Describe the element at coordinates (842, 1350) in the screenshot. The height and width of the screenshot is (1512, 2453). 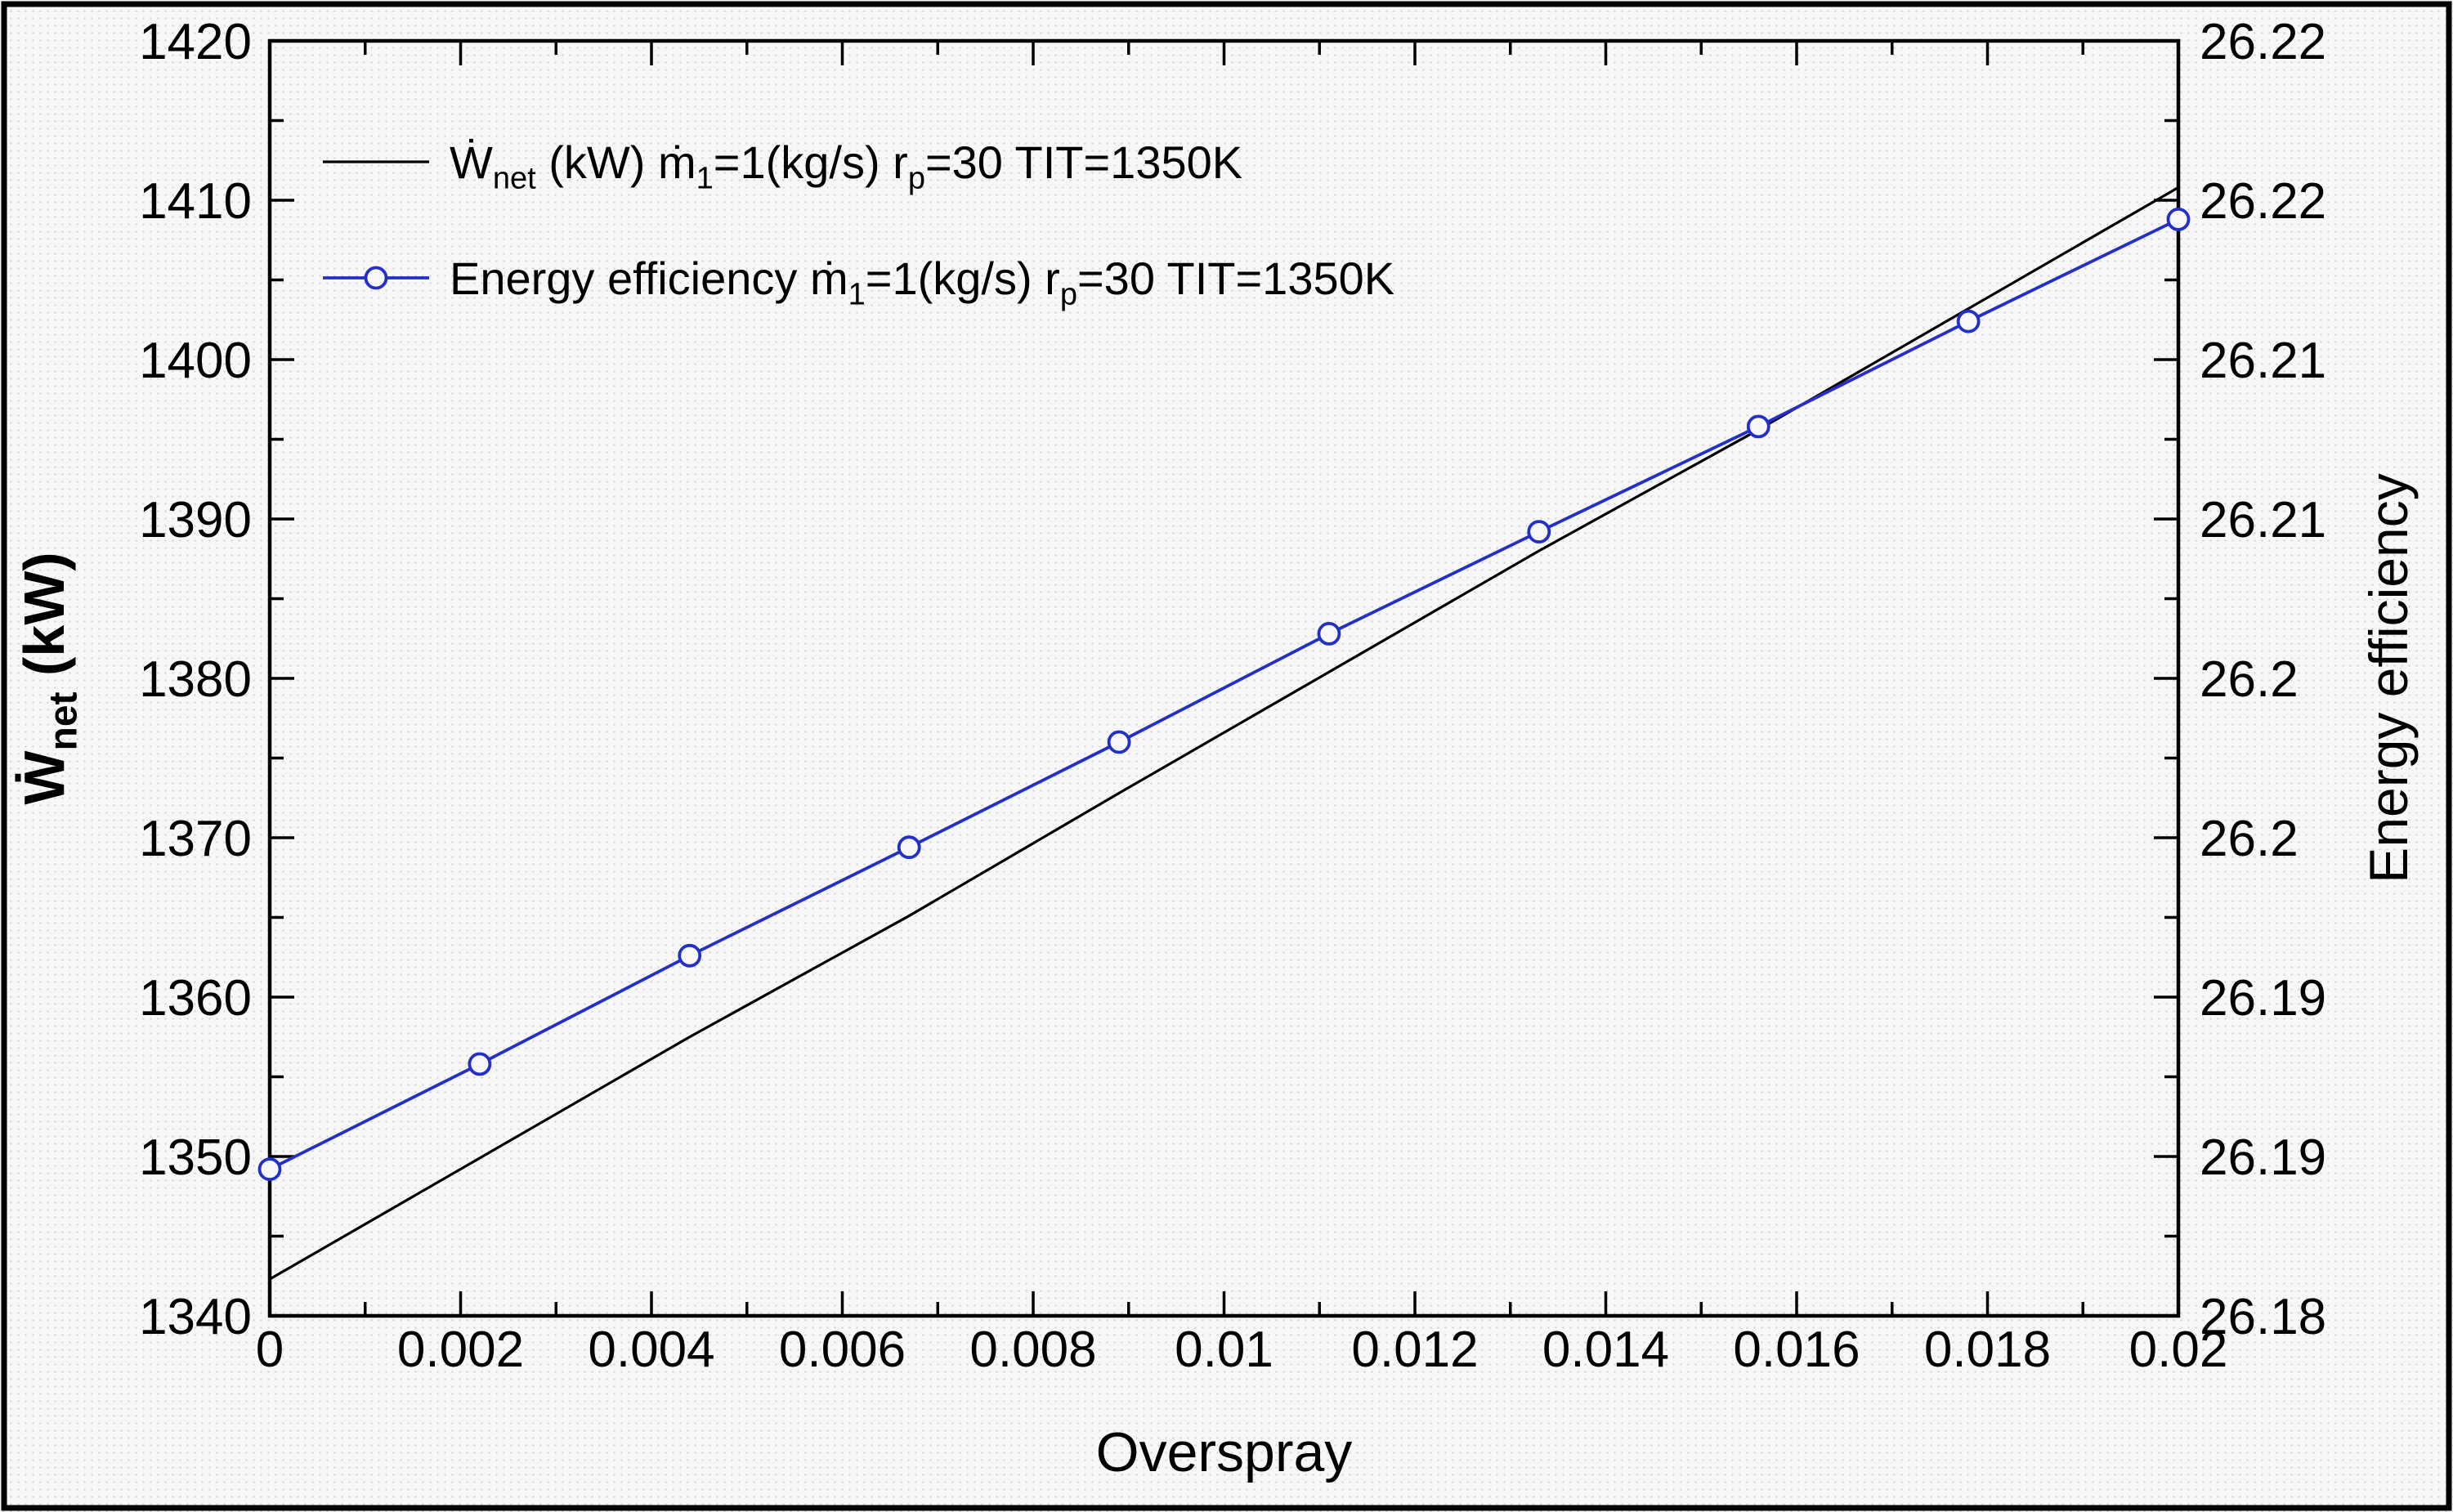
I see `x-tick-label: 0.006` at that location.